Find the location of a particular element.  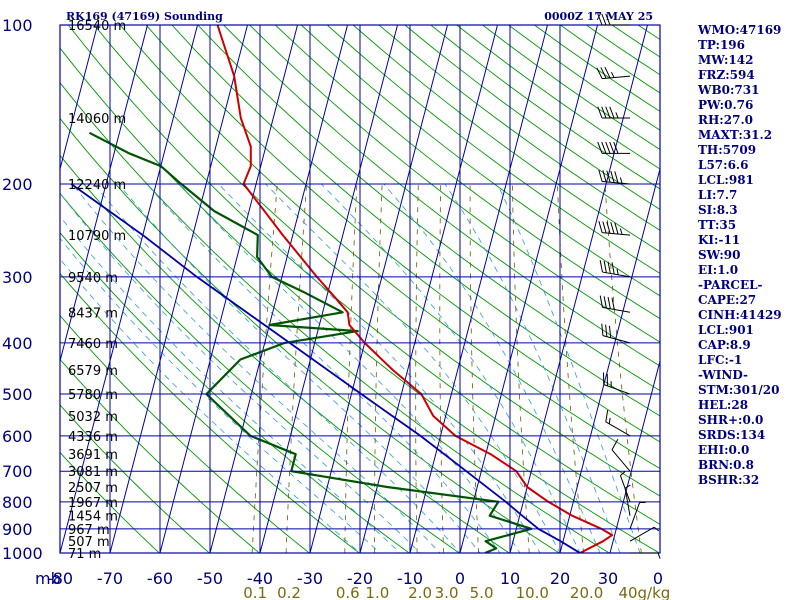

pressure-axis-unit: mb is located at coordinates (48, 578).